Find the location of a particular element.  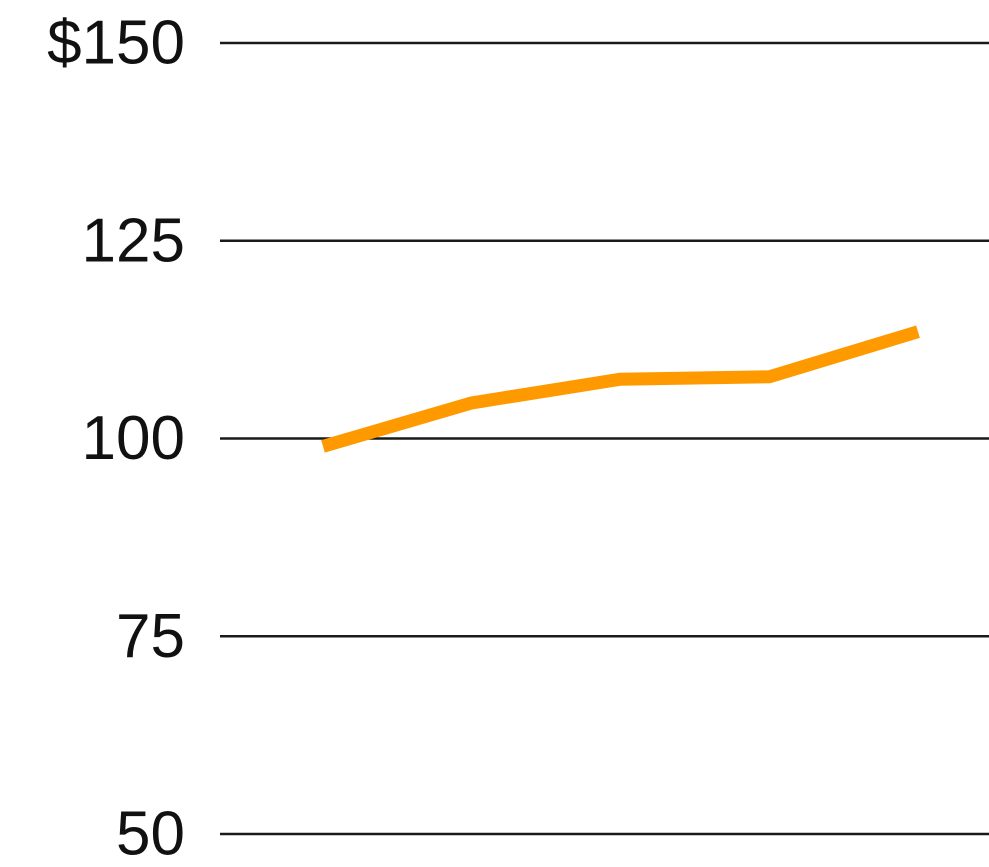

y-tick-label-75: 75 is located at coordinates (150, 636).